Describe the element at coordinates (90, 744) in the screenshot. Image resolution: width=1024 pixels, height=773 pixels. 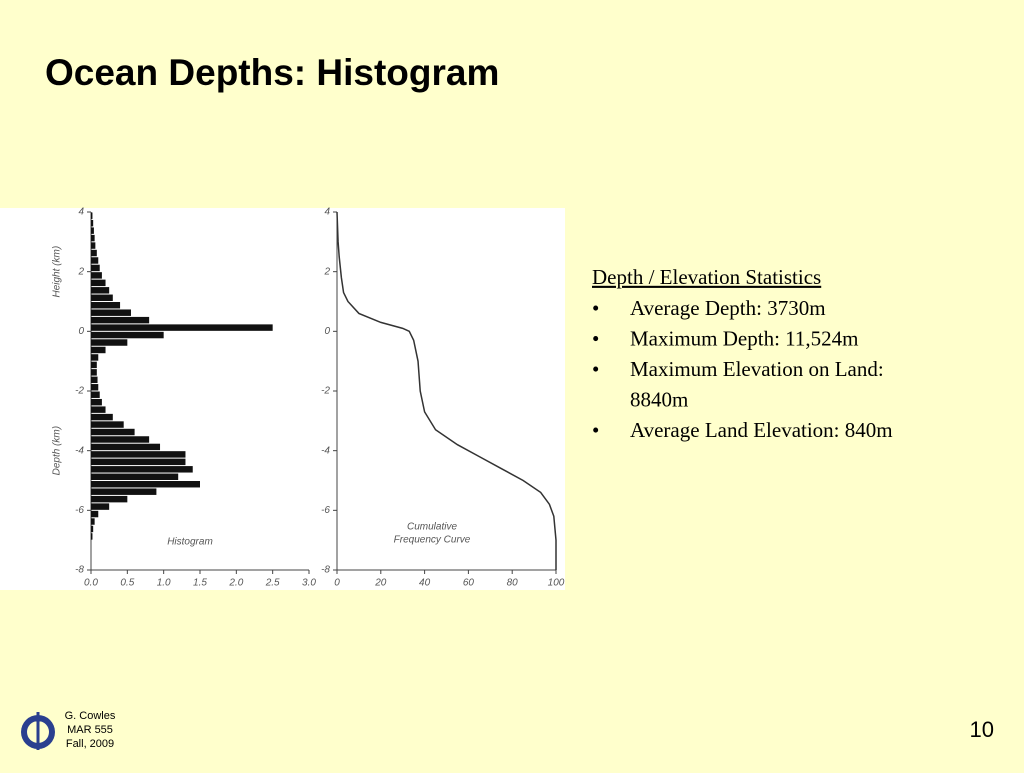
I see `footer-line: Fall, 2009` at that location.